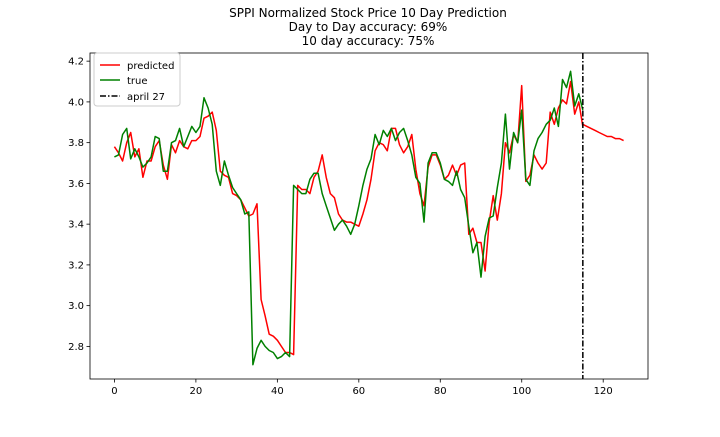  What do you see at coordinates (150, 66) in the screenshot?
I see `legend-label-predicted: predicted` at bounding box center [150, 66].